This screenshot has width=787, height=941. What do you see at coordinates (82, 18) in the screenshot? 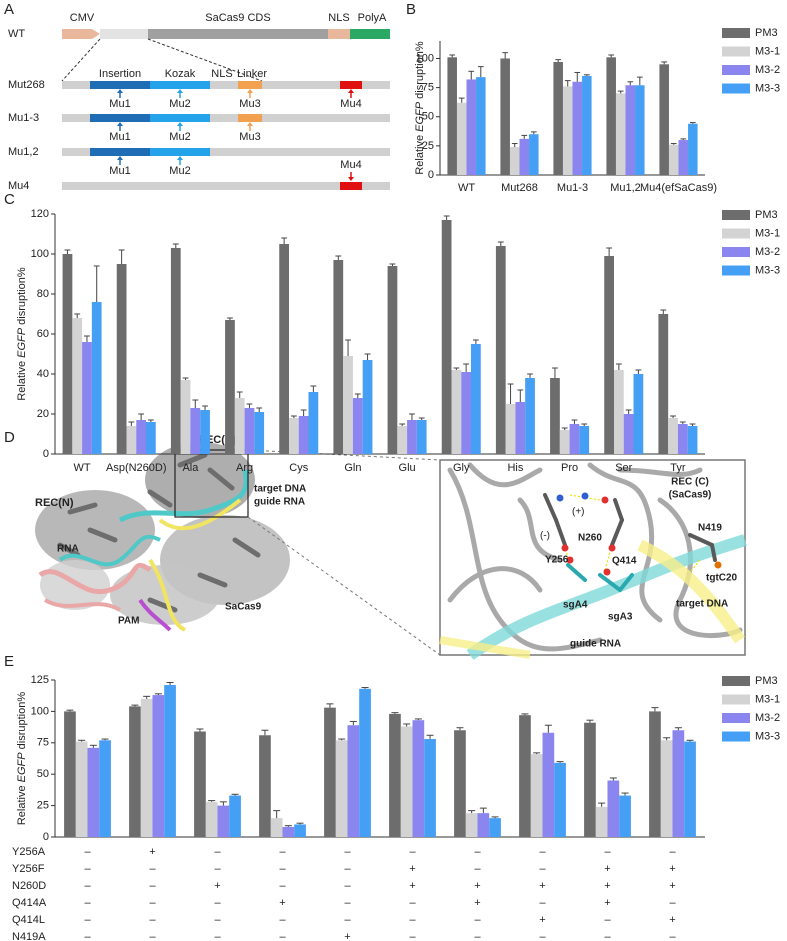
I see `element-label: CMV` at bounding box center [82, 18].